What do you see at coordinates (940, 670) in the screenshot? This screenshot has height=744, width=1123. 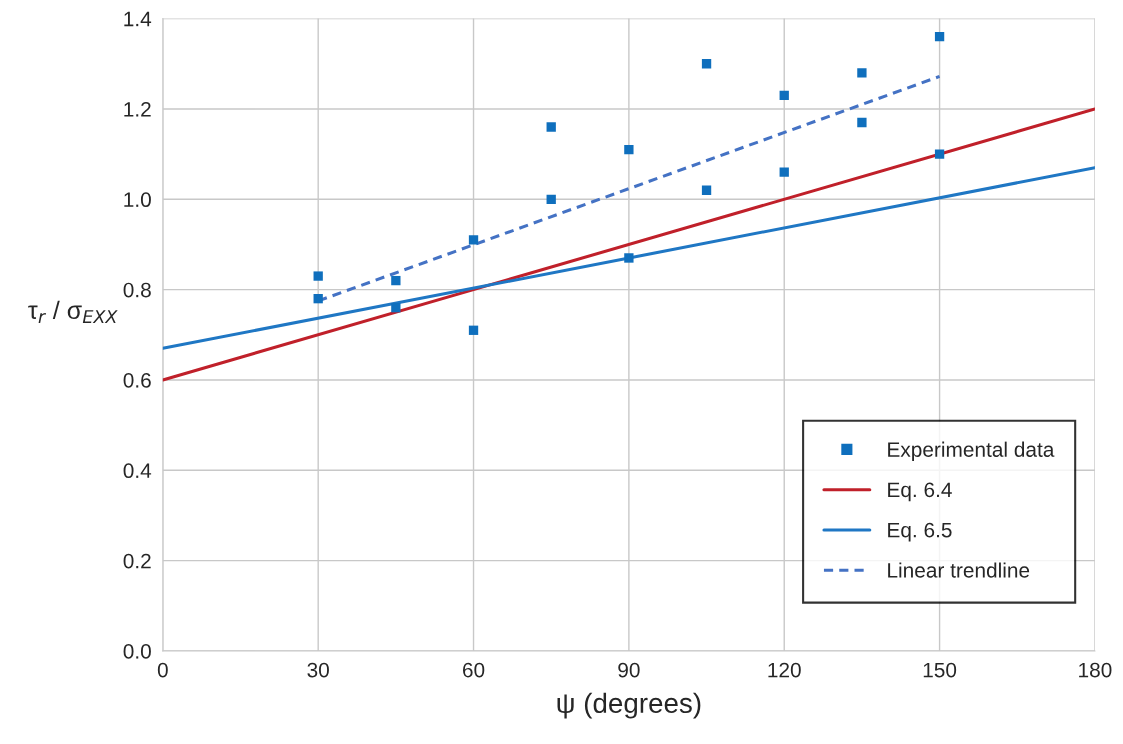 I see `x-tick-label: 150` at bounding box center [940, 670].